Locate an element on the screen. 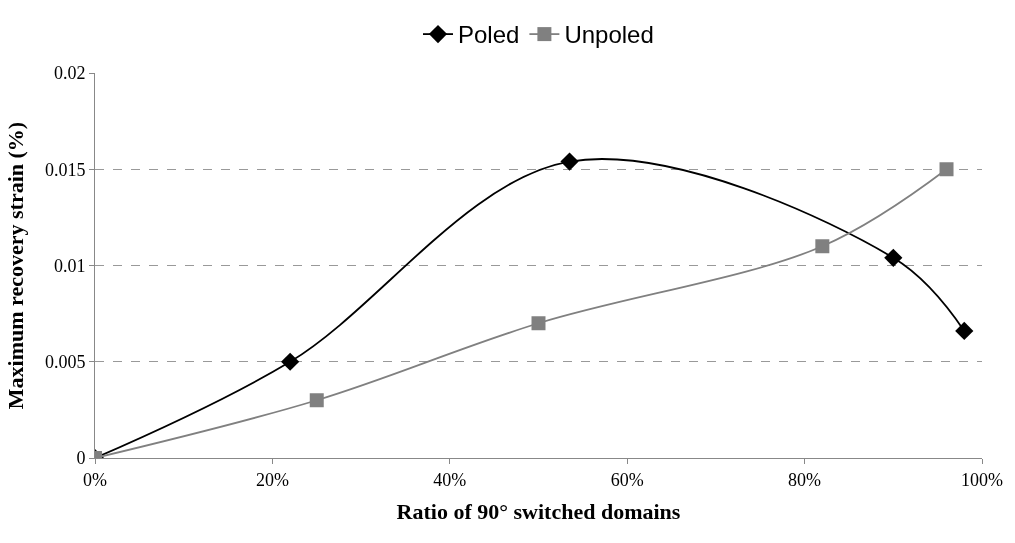 The height and width of the screenshot is (543, 1015). x-axis-title: Ratio of 90° switched domains is located at coordinates (538, 512).